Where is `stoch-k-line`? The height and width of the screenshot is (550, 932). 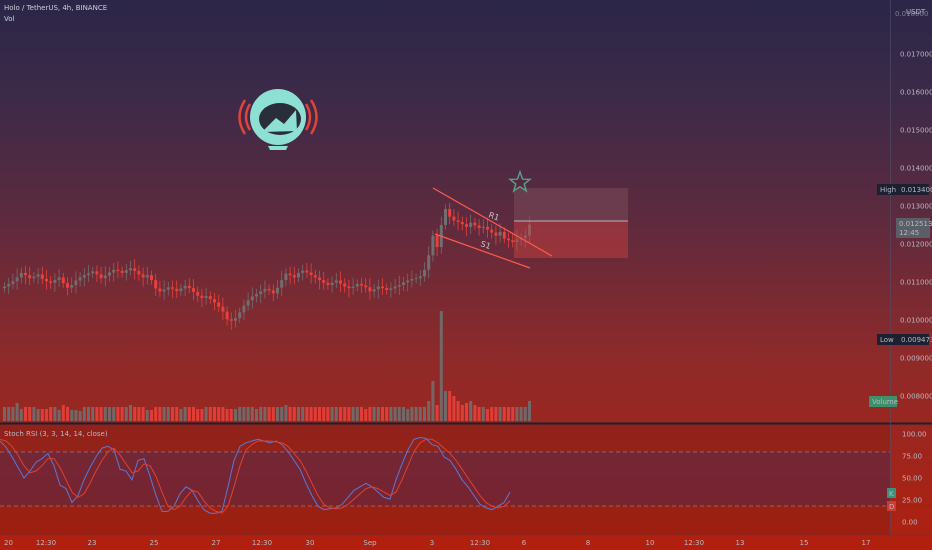
stoch-k-line is located at coordinates (255, 475).